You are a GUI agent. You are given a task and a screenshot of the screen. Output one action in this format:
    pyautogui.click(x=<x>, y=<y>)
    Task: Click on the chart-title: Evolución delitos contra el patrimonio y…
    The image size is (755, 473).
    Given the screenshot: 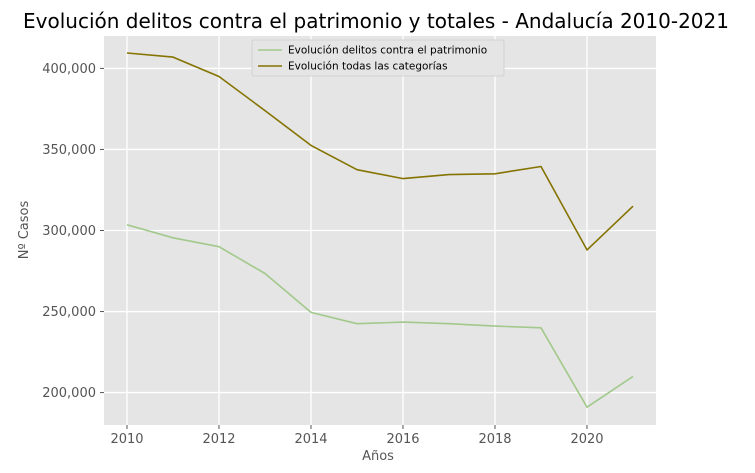 What is the action you would take?
    pyautogui.click(x=376, y=21)
    